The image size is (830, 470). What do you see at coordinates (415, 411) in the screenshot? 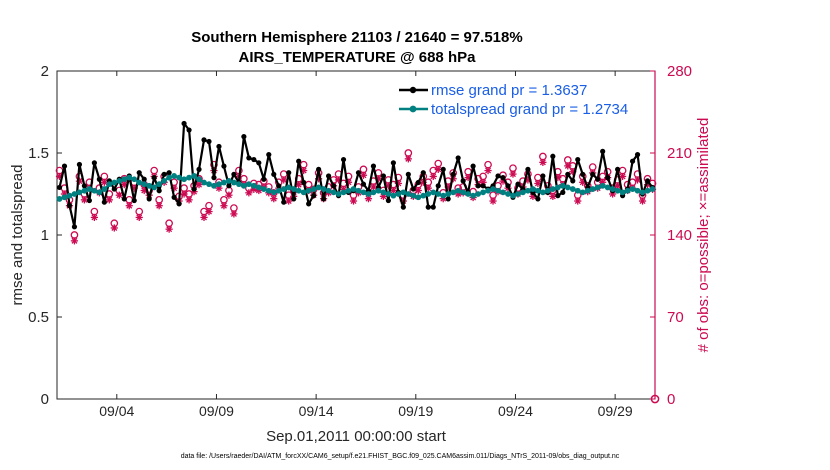
I see `x-tick-label: 09/19` at bounding box center [415, 411].